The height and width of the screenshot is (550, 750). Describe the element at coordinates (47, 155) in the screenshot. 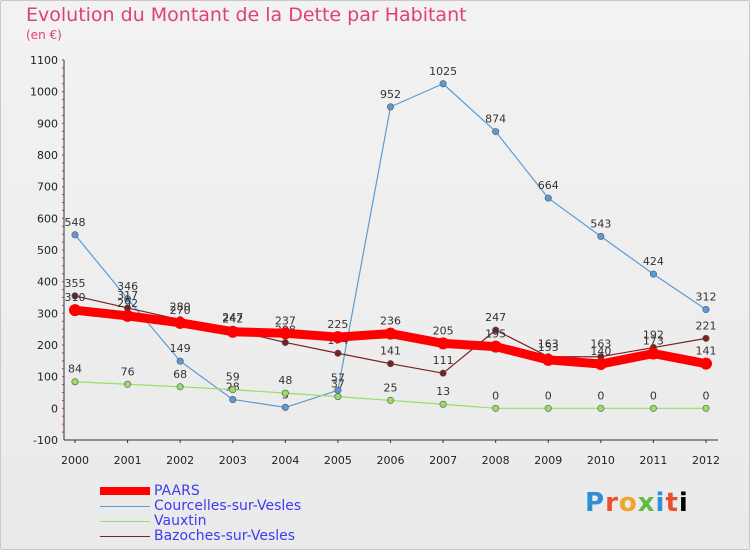

I see `y-tick-label: 800` at that location.